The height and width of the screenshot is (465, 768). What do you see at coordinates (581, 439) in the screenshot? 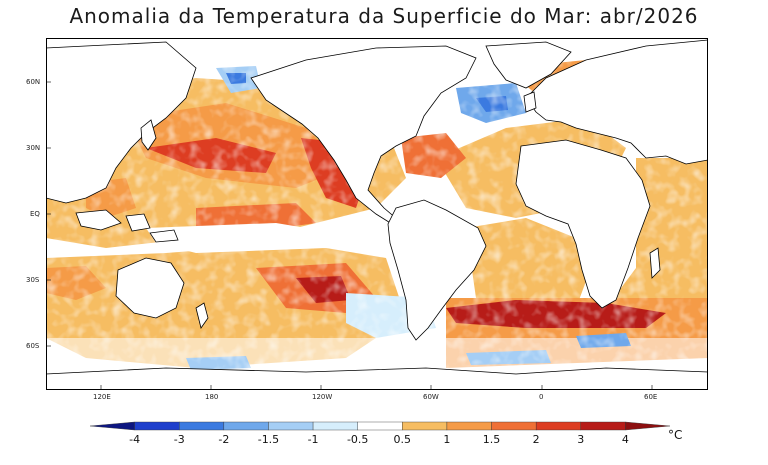
I see `colorbar-tick-label: 3` at bounding box center [581, 439].